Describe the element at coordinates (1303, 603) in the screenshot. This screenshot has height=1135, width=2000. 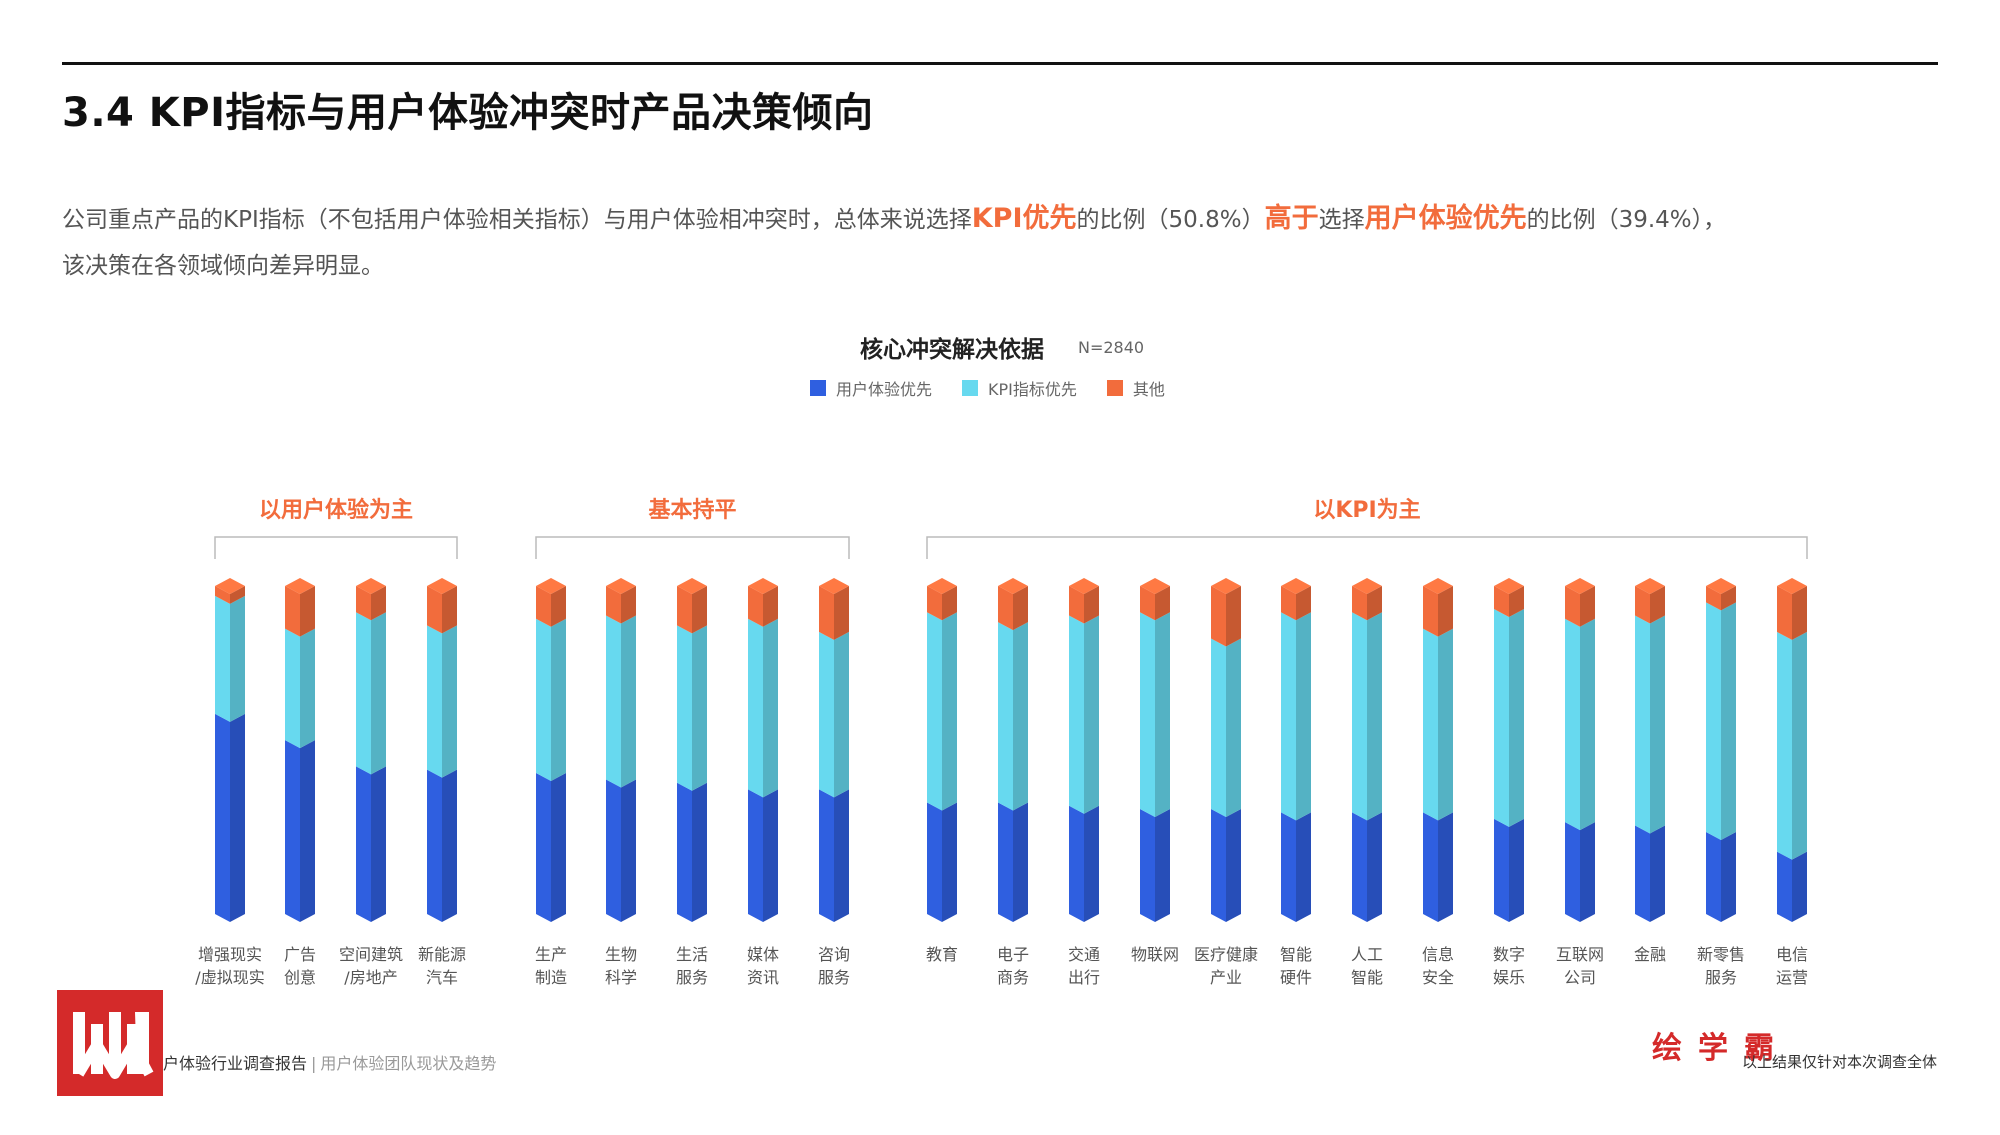
I see `bar-14-other-right` at that location.